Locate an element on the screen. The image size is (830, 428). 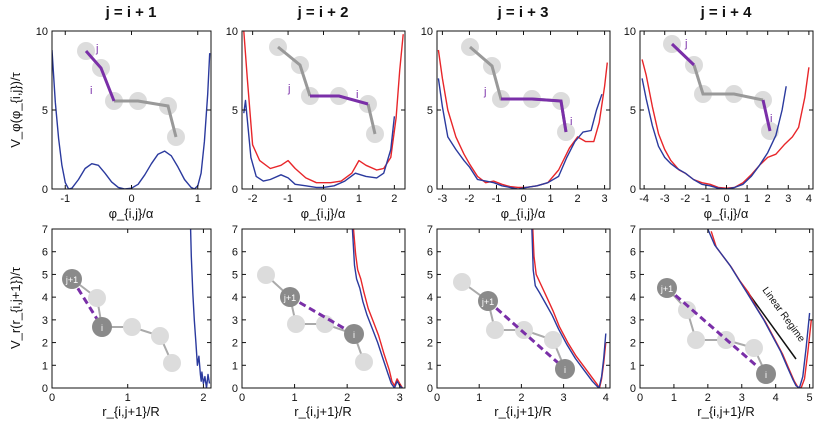
chain-inset-bottom-3: j+1 i is located at coordinates (514, 326).